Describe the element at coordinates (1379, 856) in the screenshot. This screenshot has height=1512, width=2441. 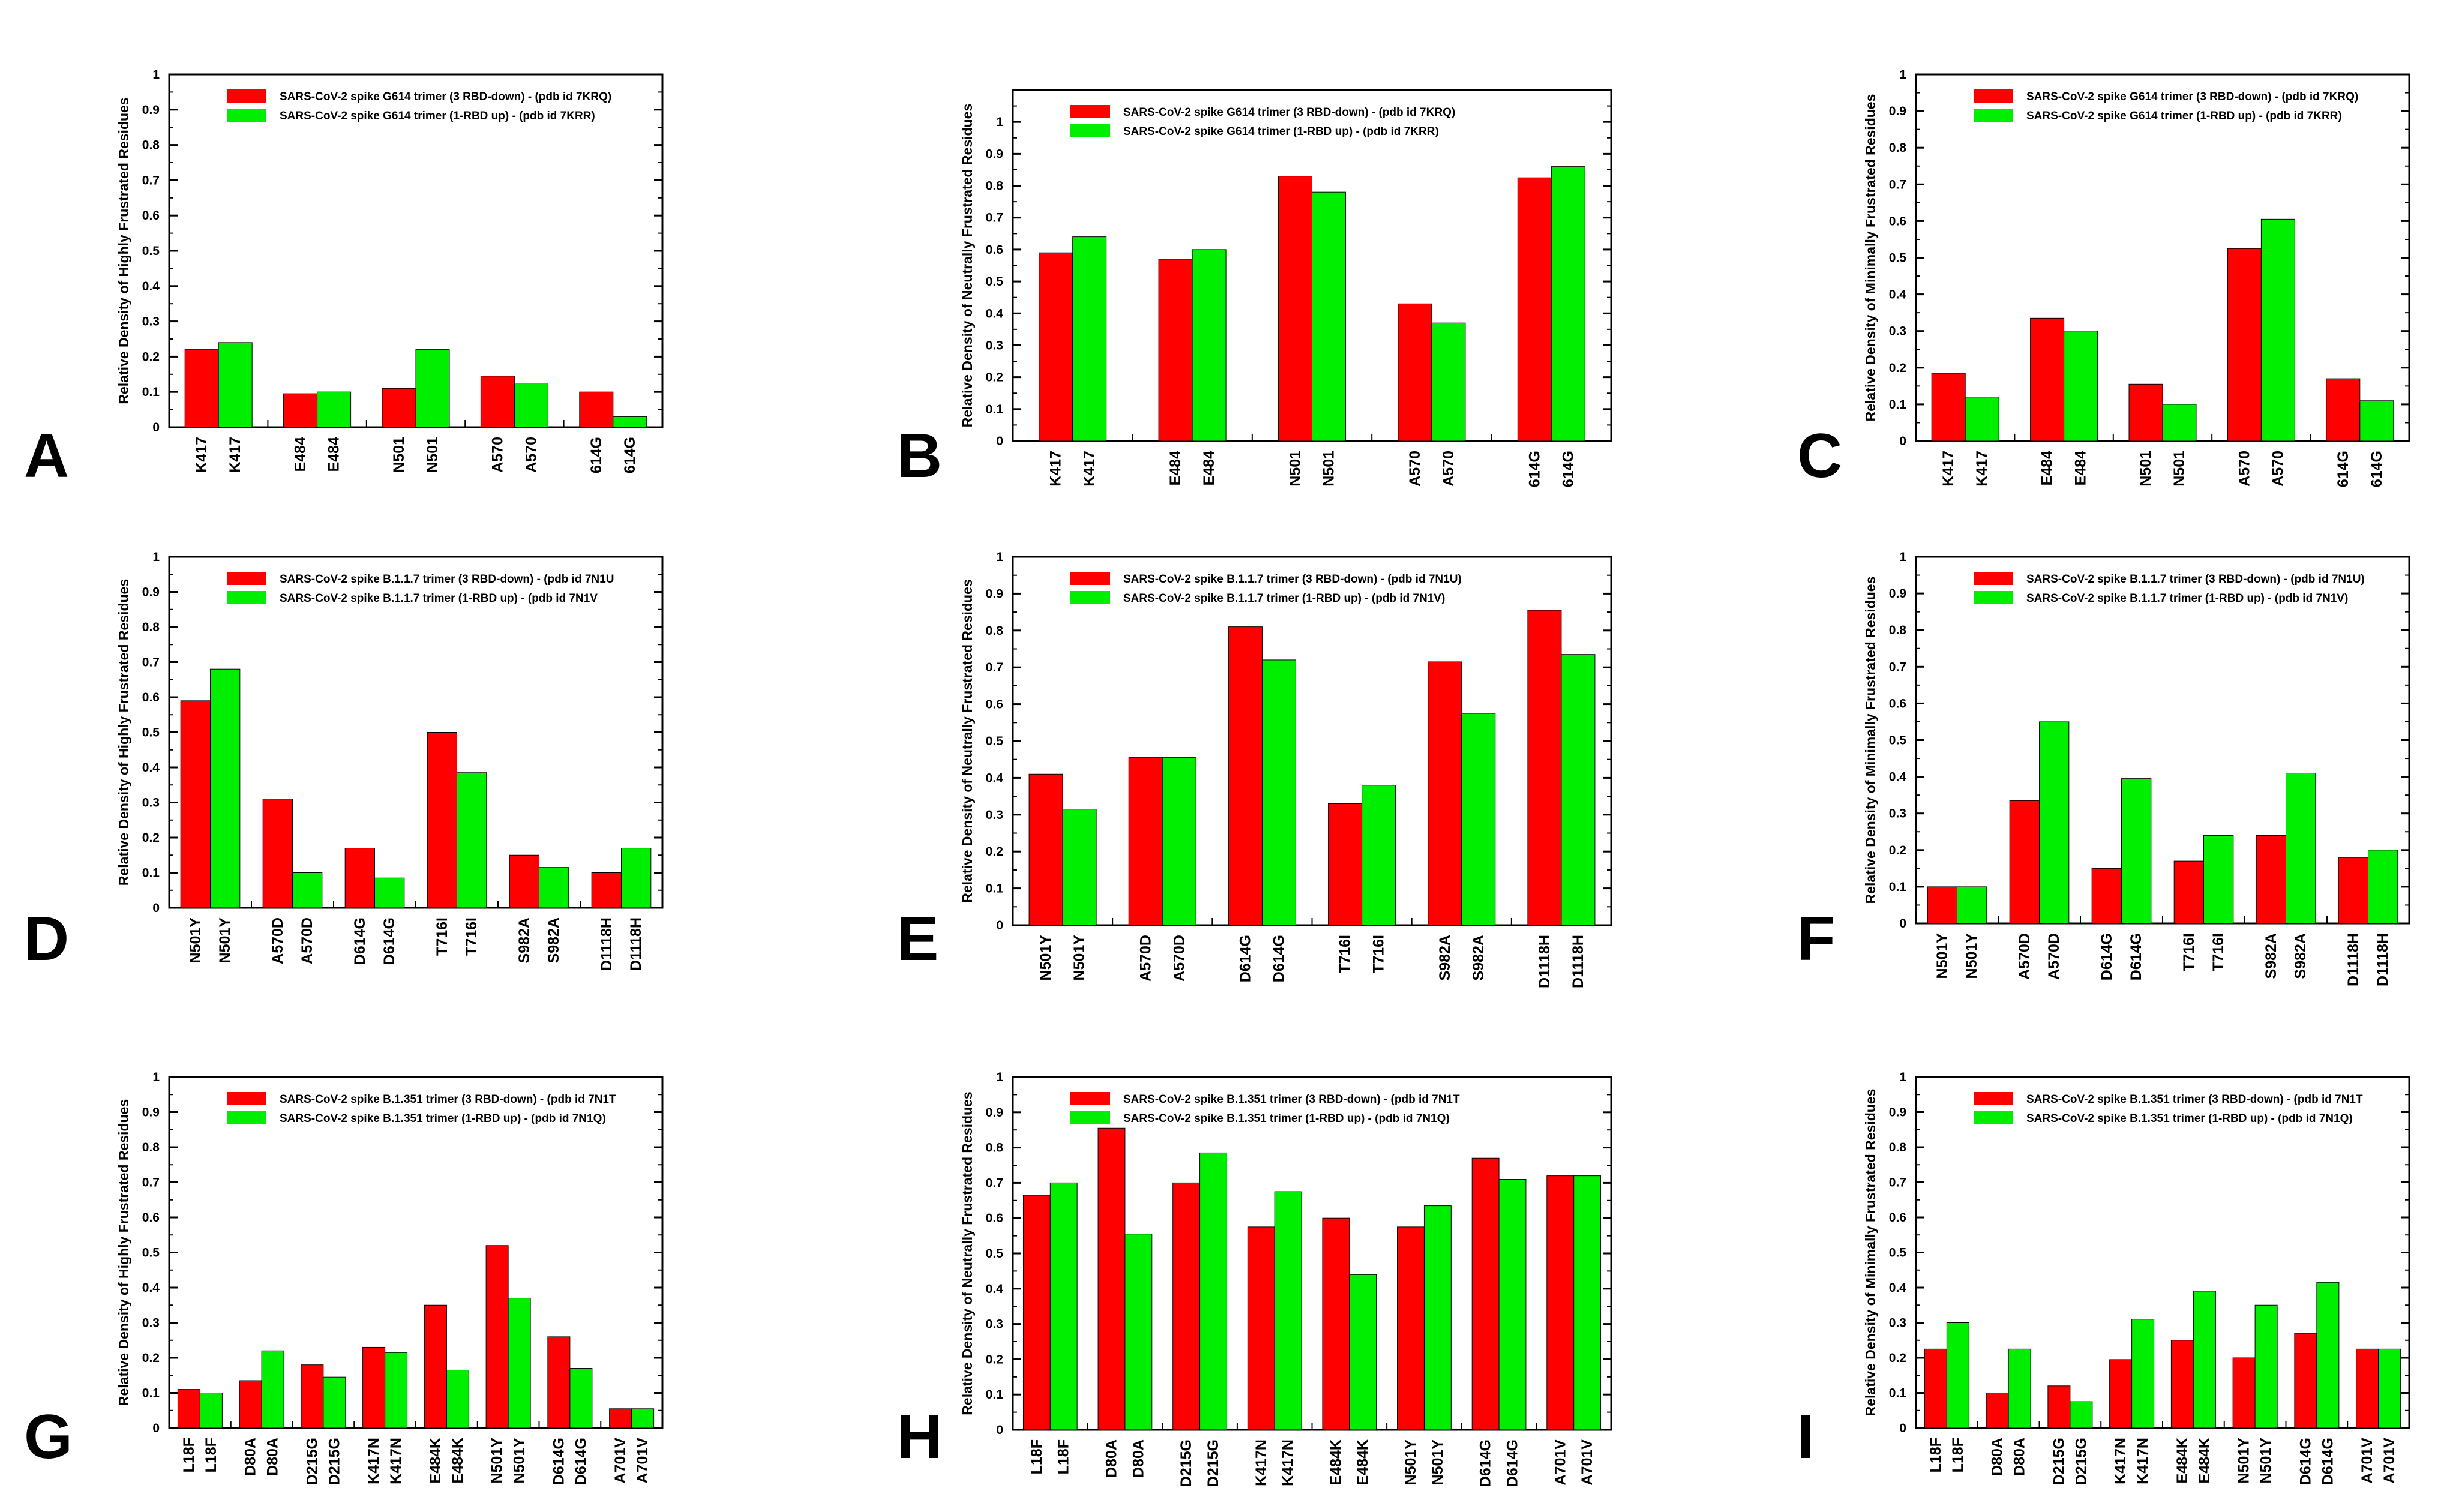
I see `bar-t716i-rbd-up` at that location.